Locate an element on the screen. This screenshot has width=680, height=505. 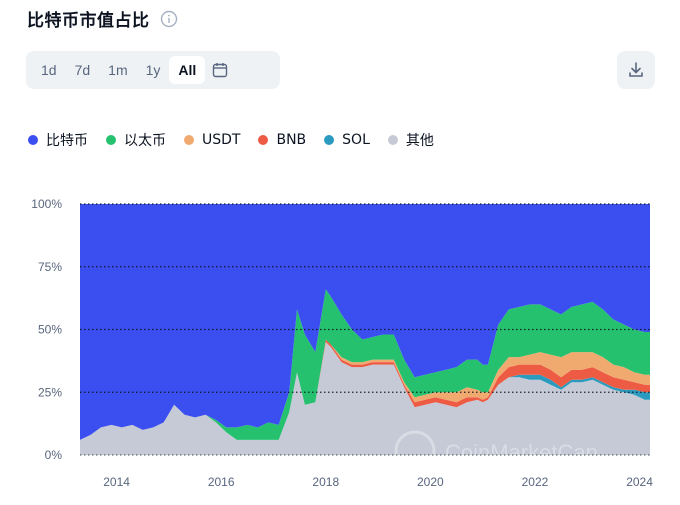
y-tick-label: 0% is located at coordinates (54, 455).